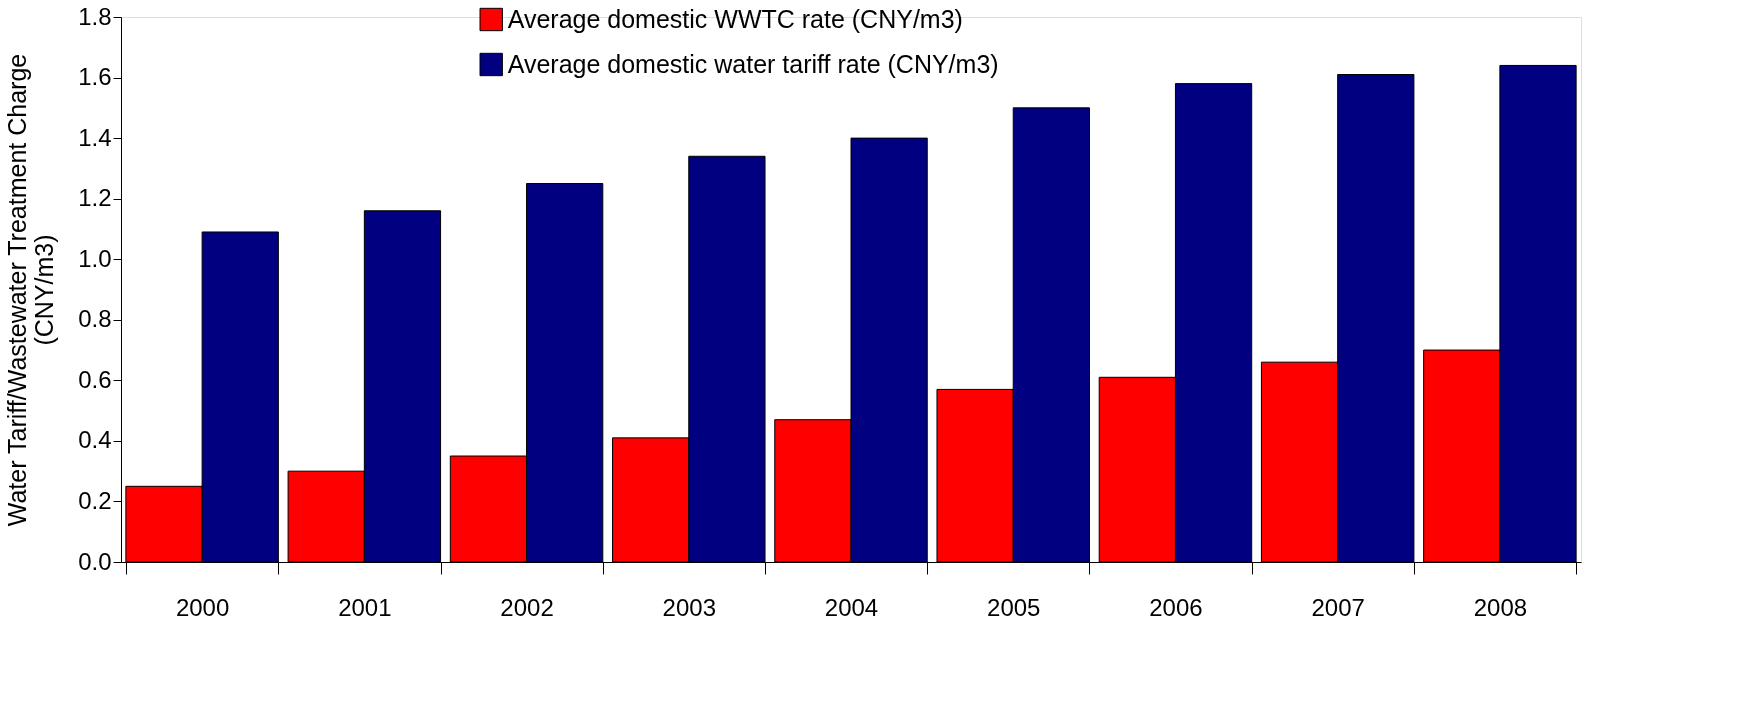  Describe the element at coordinates (1176, 607) in the screenshot. I see `x-tick-label: 2006` at that location.